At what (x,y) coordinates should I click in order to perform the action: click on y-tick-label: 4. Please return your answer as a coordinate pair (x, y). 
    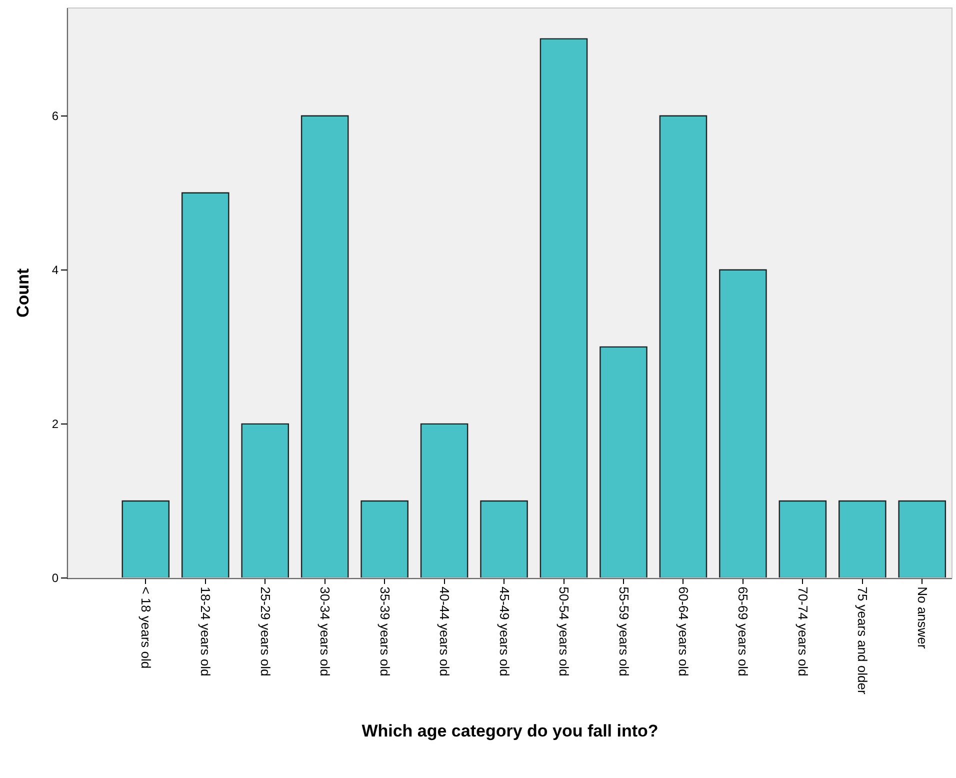
    Looking at the image, I should click on (55, 270).